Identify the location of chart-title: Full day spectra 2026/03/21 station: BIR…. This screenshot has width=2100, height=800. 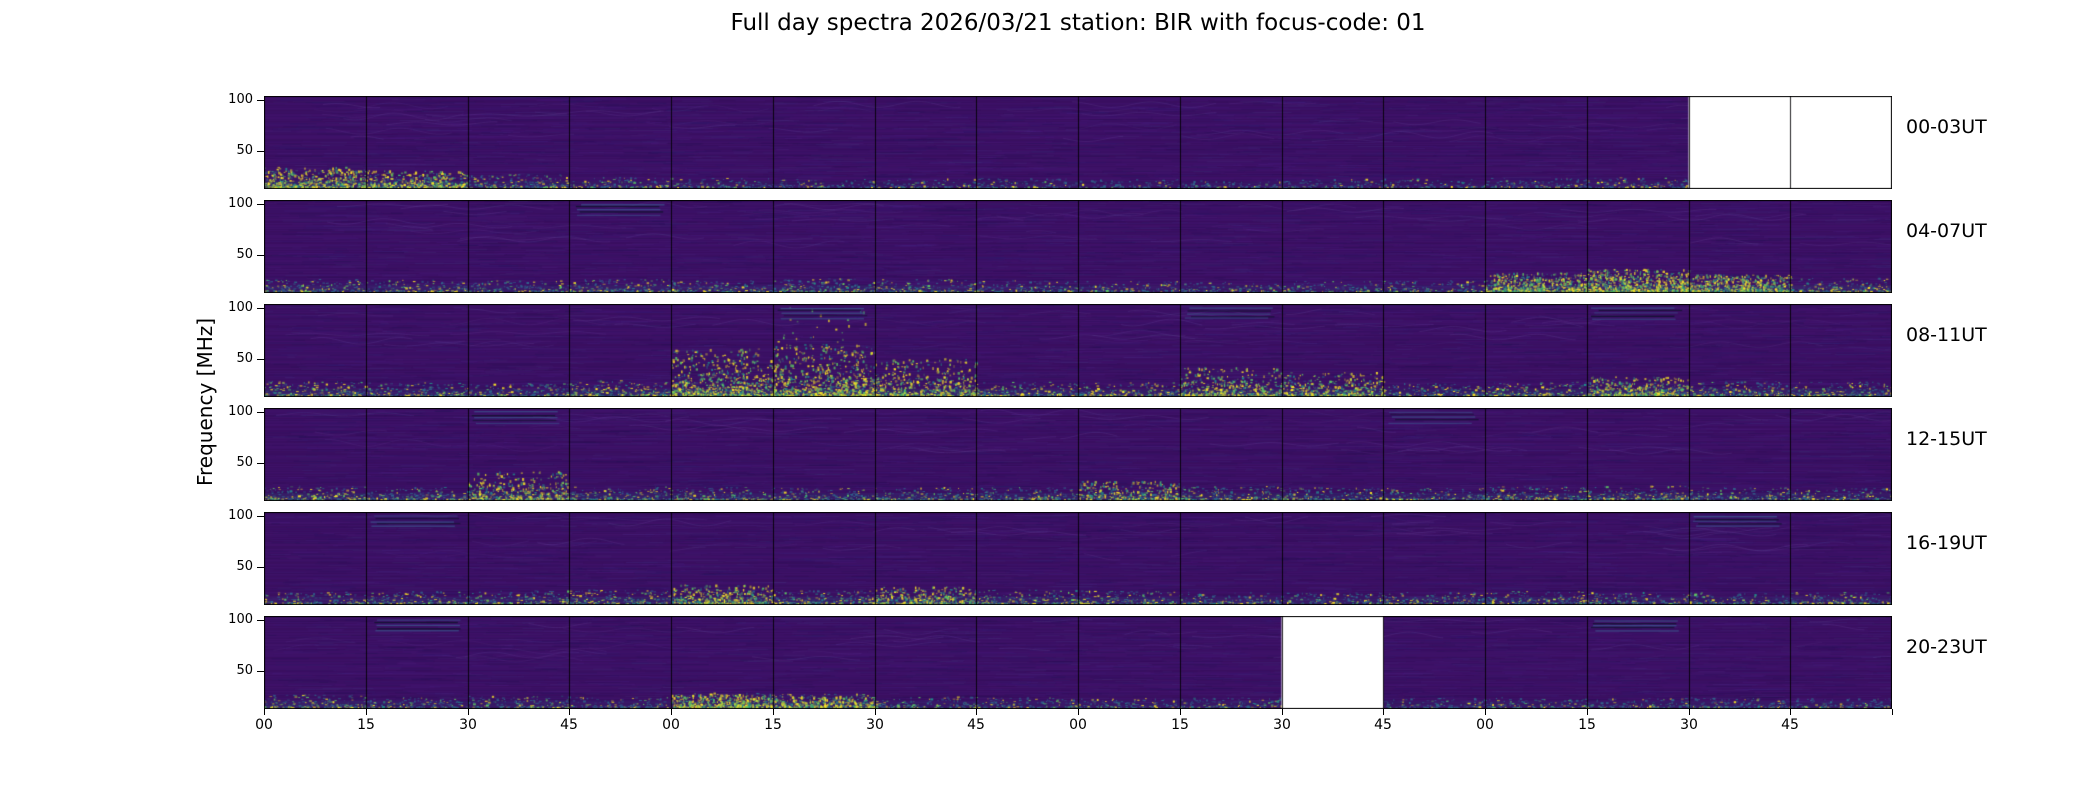
(1078, 23).